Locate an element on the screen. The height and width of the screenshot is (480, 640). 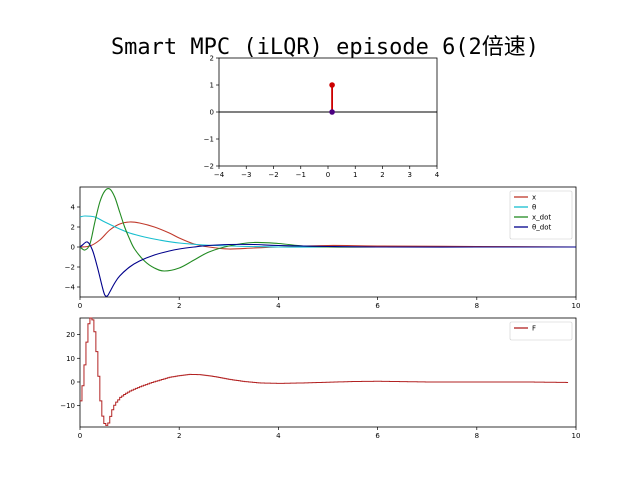
chart-title: Smart MPC (iLQR) episode 6(2倍速) is located at coordinates (325, 47).